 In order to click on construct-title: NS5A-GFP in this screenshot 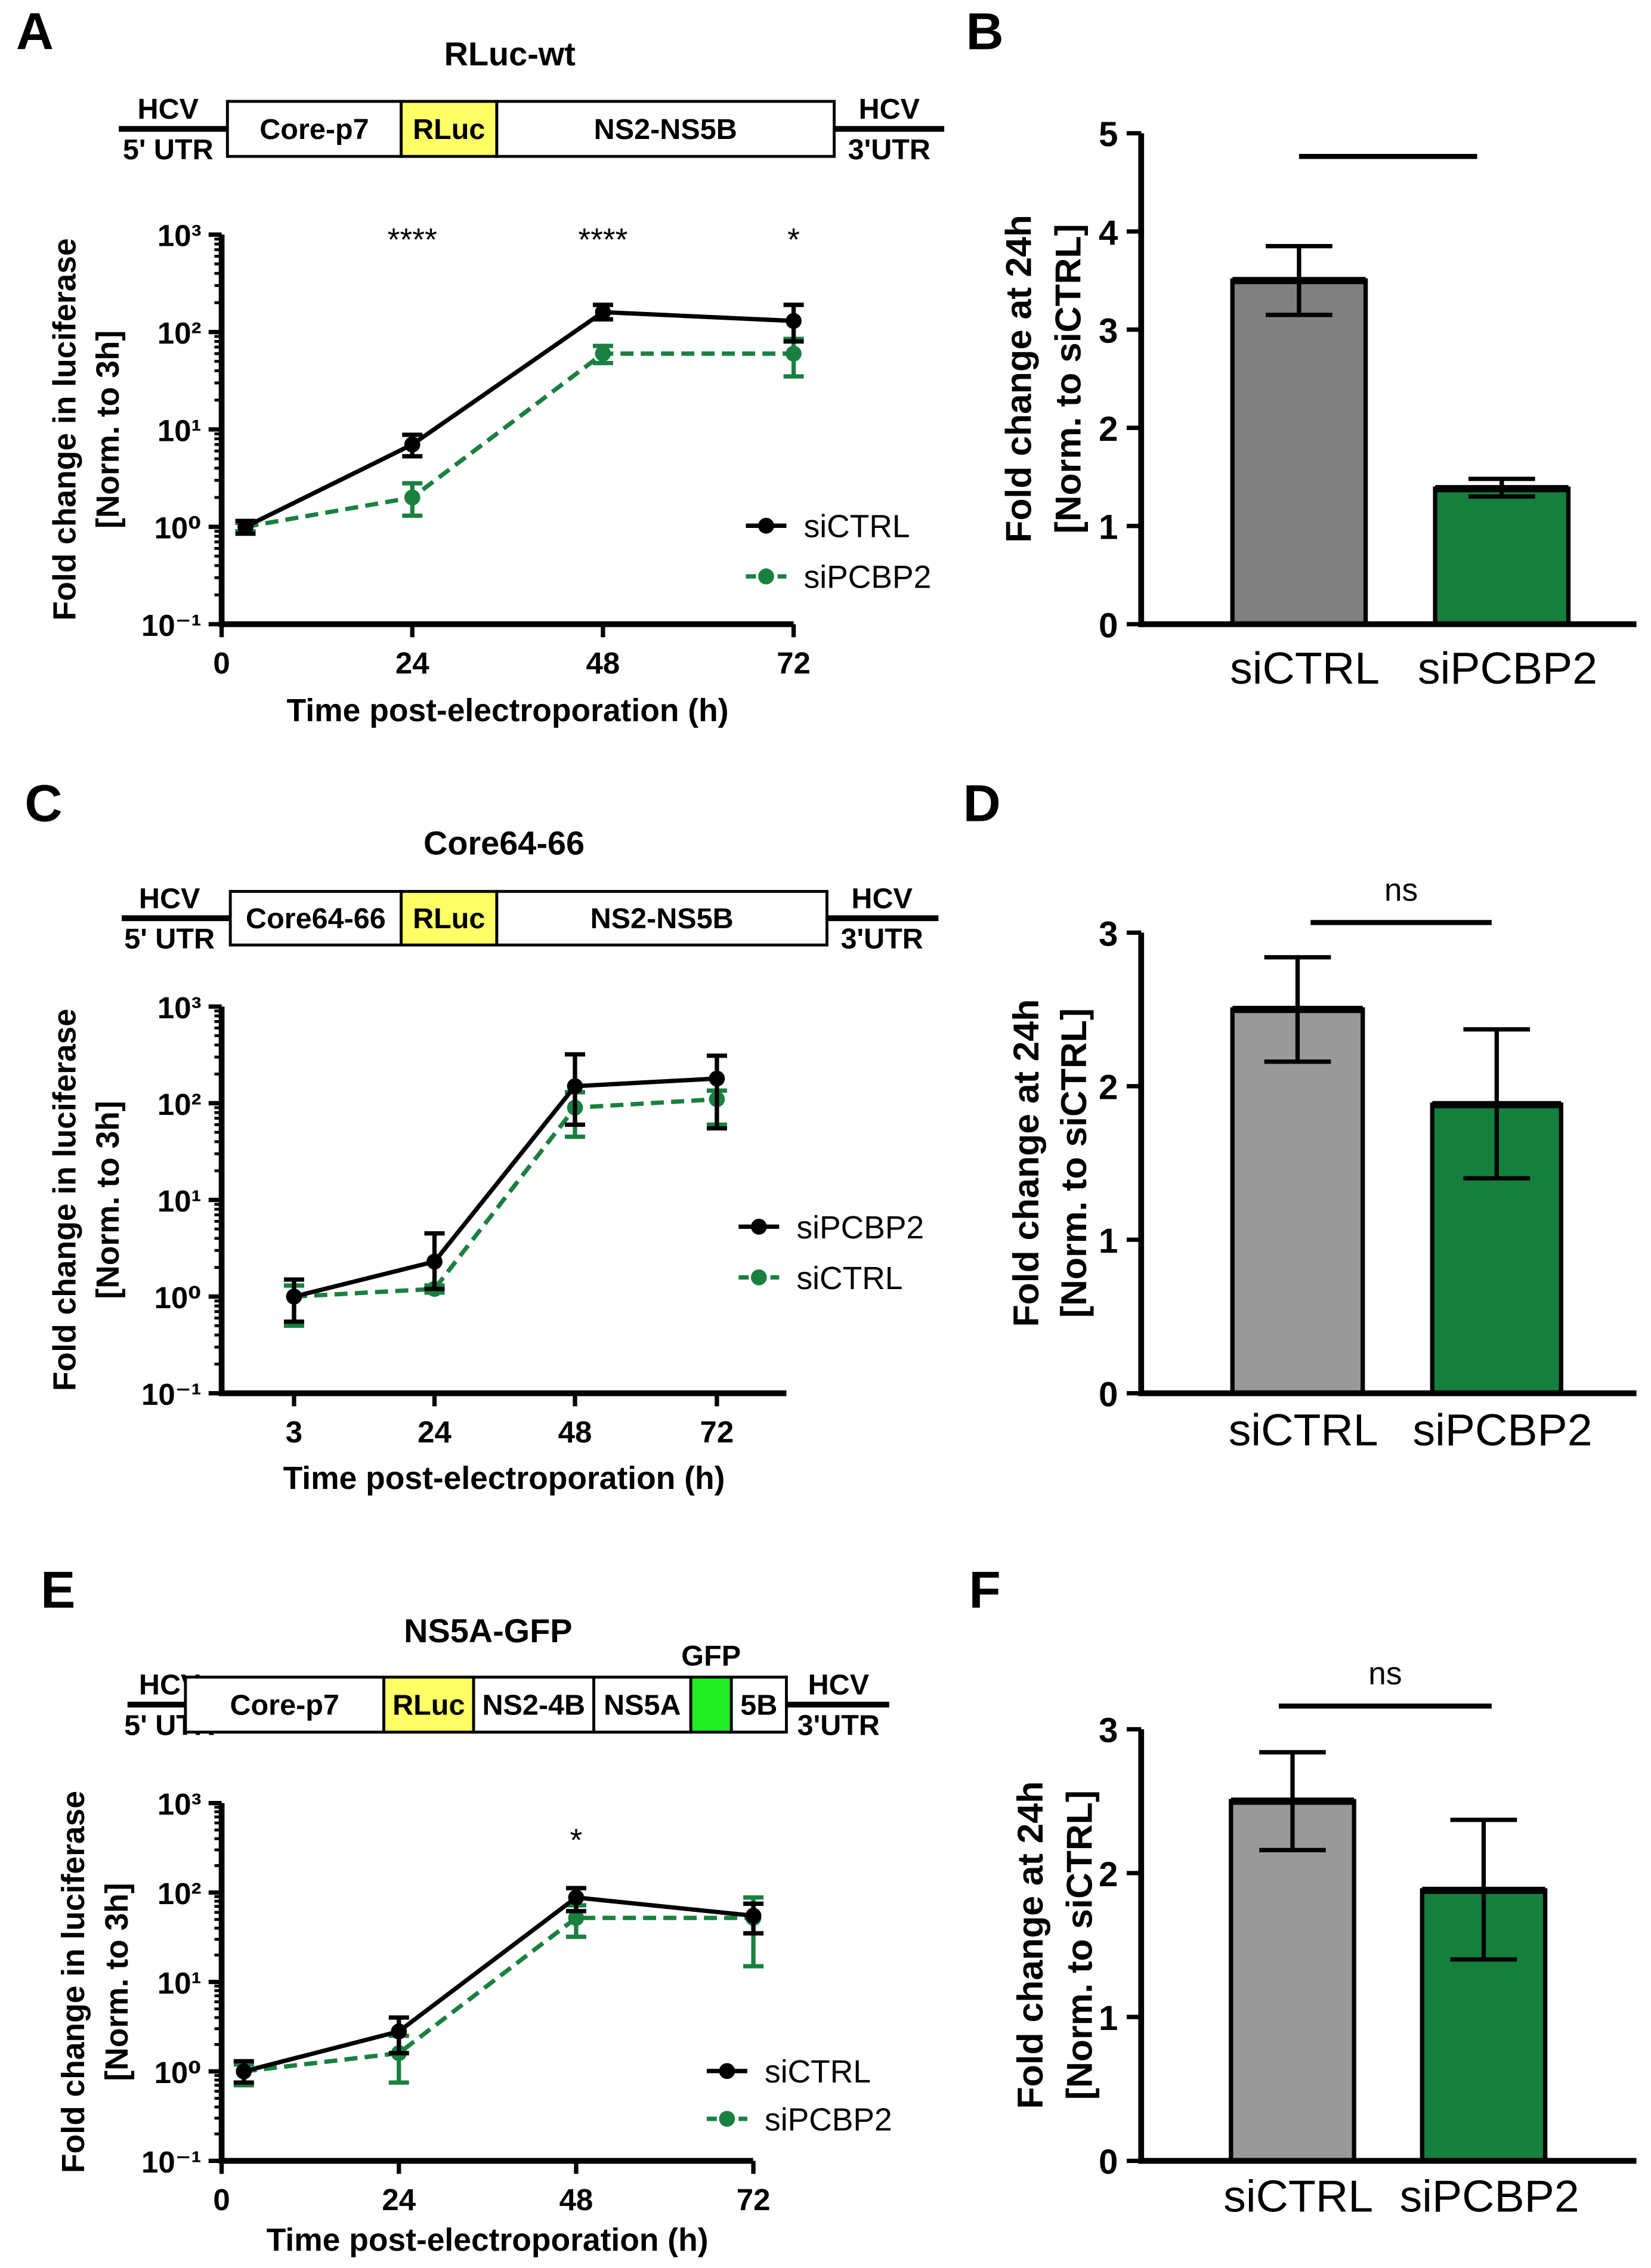, I will do `click(488, 1630)`.